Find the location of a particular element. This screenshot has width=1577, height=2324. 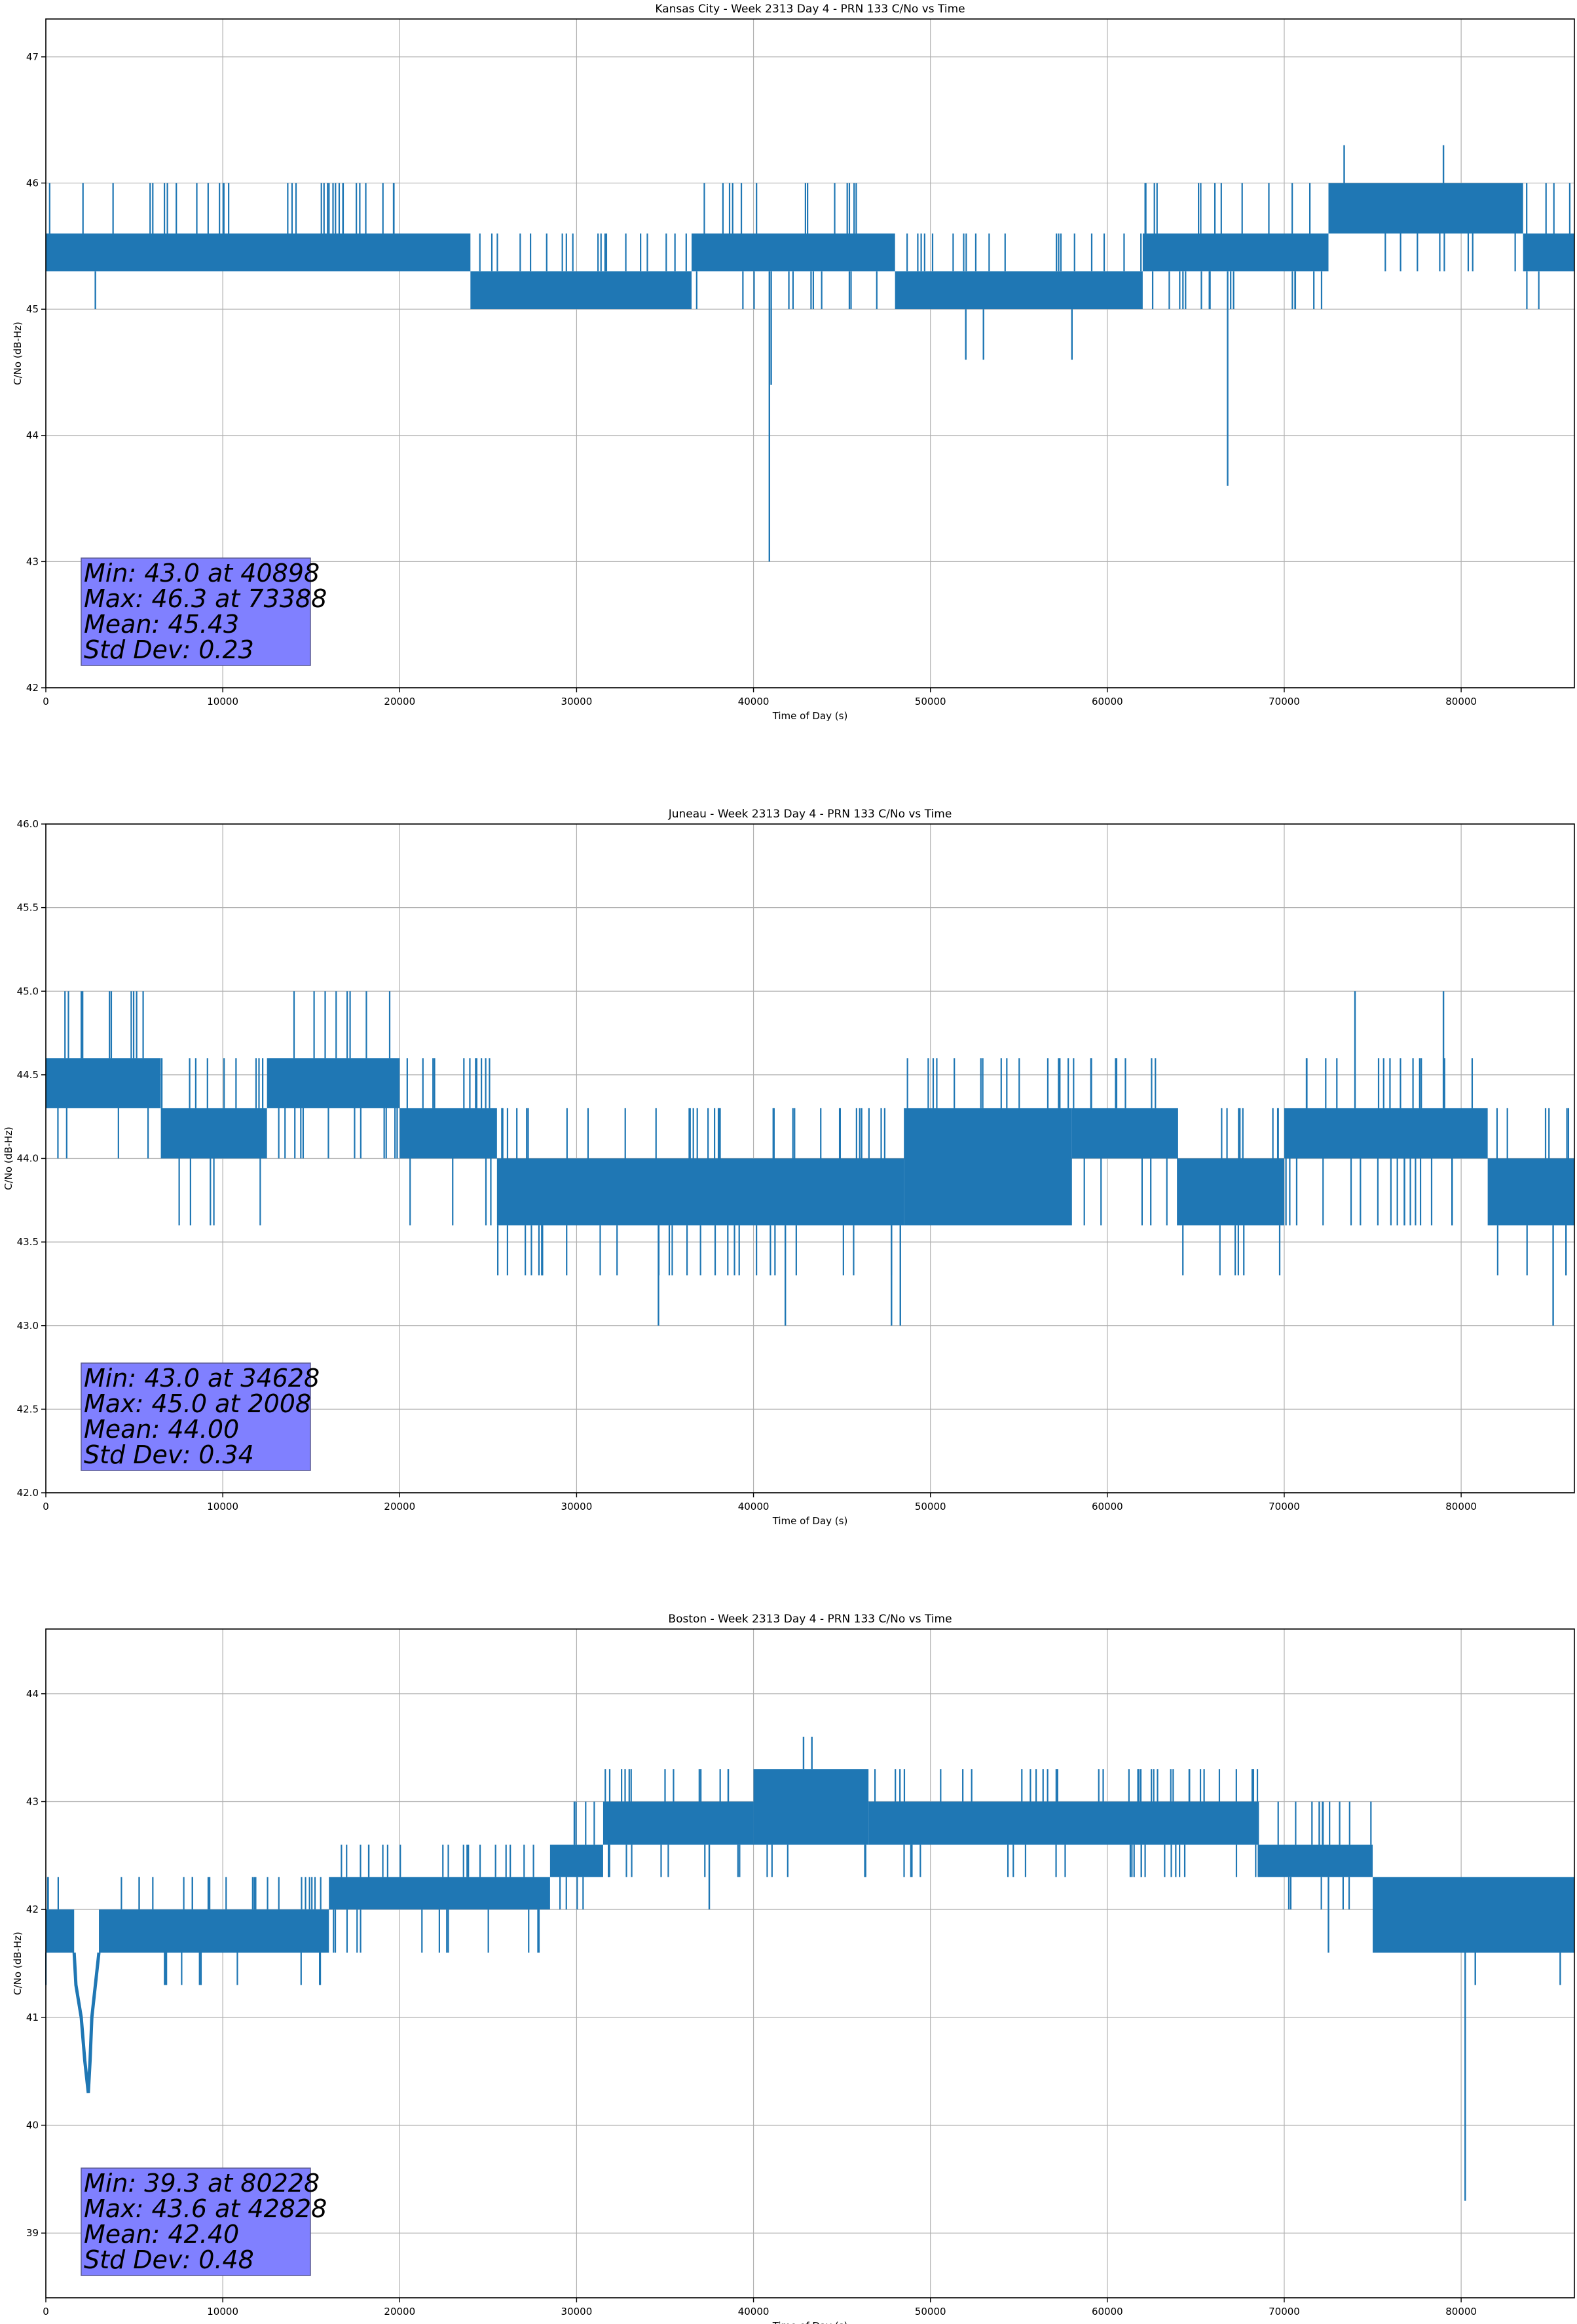

y-tick-label: 39 is located at coordinates (32, 2233).